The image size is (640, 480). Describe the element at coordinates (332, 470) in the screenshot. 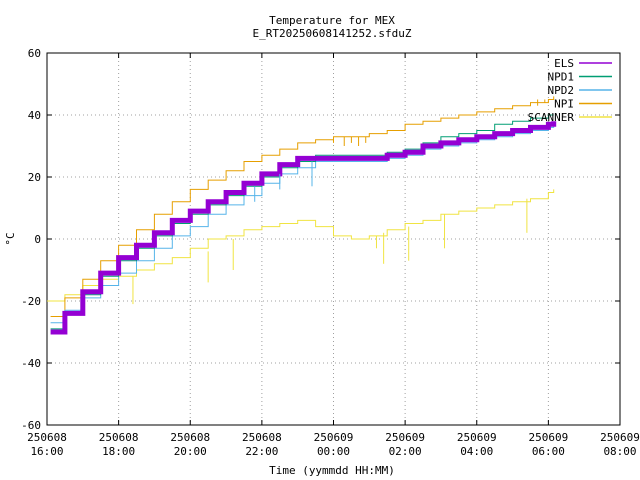

I see `x-axis-label: Time (yymmdd HH:MM)` at that location.